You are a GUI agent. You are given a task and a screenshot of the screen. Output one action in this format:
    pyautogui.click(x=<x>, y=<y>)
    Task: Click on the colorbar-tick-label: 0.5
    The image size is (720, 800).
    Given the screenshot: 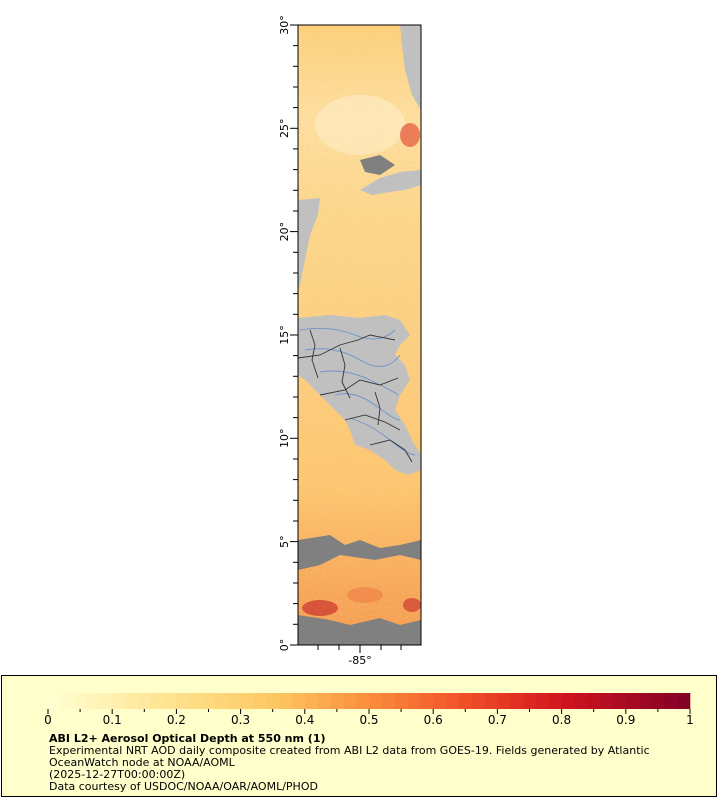 What is the action you would take?
    pyautogui.click(x=368, y=720)
    